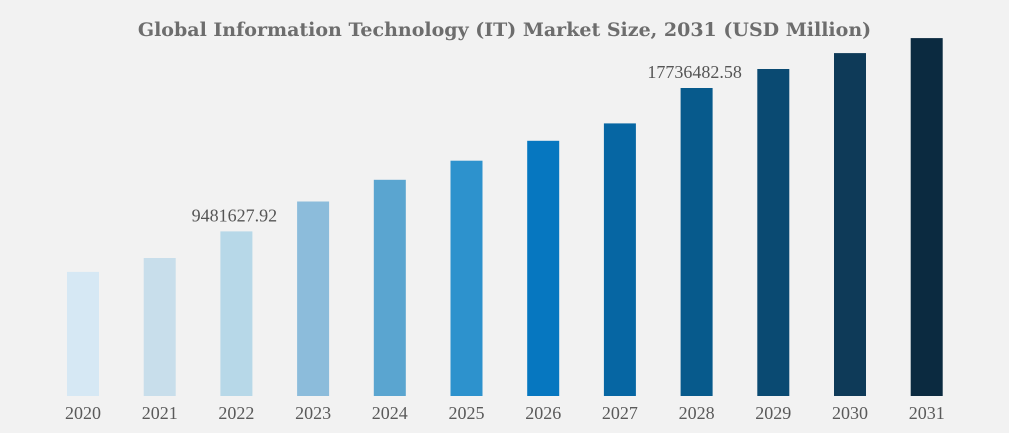 The width and height of the screenshot is (1009, 433). I want to click on bar-2029, so click(773, 232).